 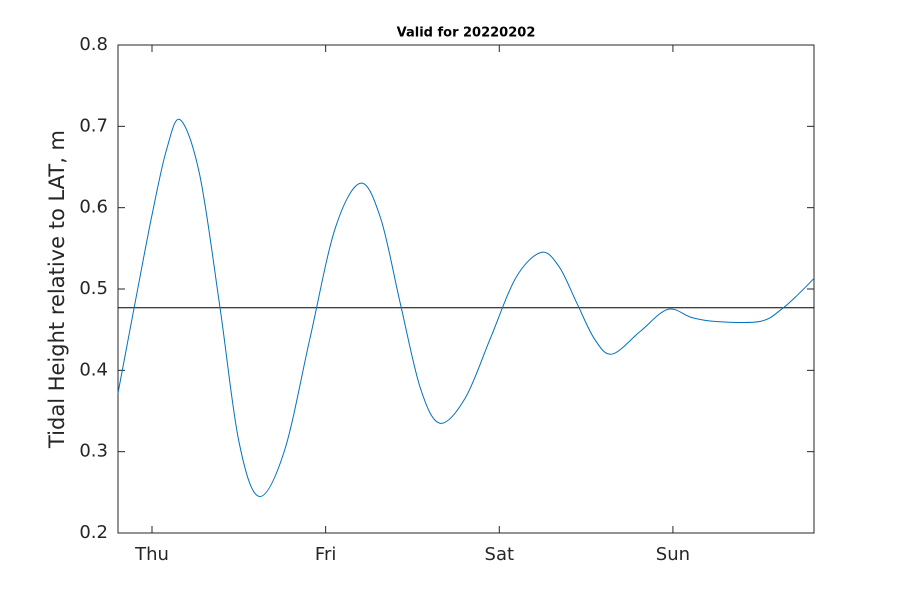 What do you see at coordinates (93, 288) in the screenshot?
I see `y-tick-label: 0.5` at bounding box center [93, 288].